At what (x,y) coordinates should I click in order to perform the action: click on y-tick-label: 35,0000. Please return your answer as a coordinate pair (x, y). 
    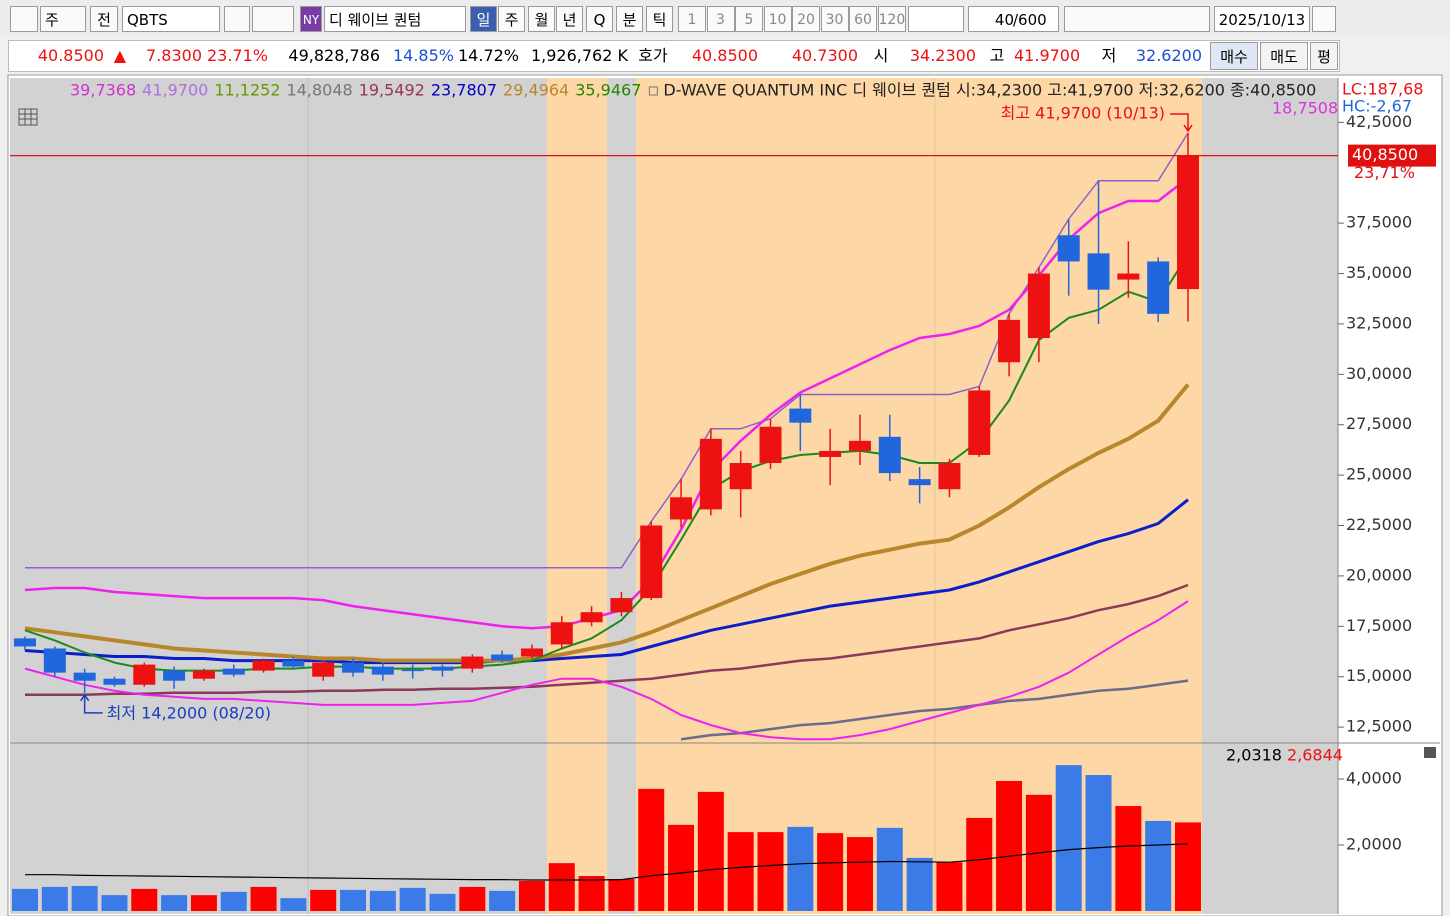
    Looking at the image, I should click on (1379, 272).